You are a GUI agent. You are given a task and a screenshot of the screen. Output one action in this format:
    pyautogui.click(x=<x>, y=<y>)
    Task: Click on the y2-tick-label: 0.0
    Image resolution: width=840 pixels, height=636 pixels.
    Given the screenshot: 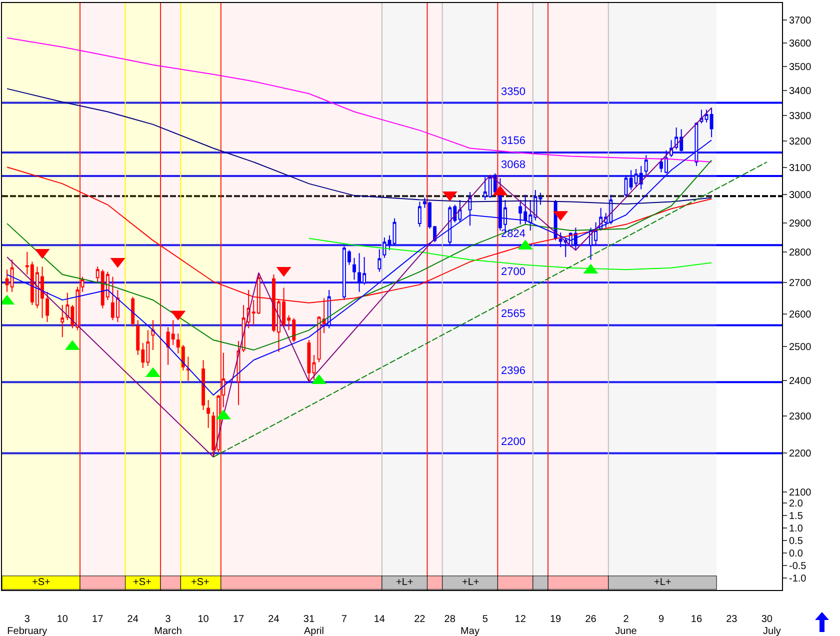 What is the action you would take?
    pyautogui.click(x=796, y=554)
    